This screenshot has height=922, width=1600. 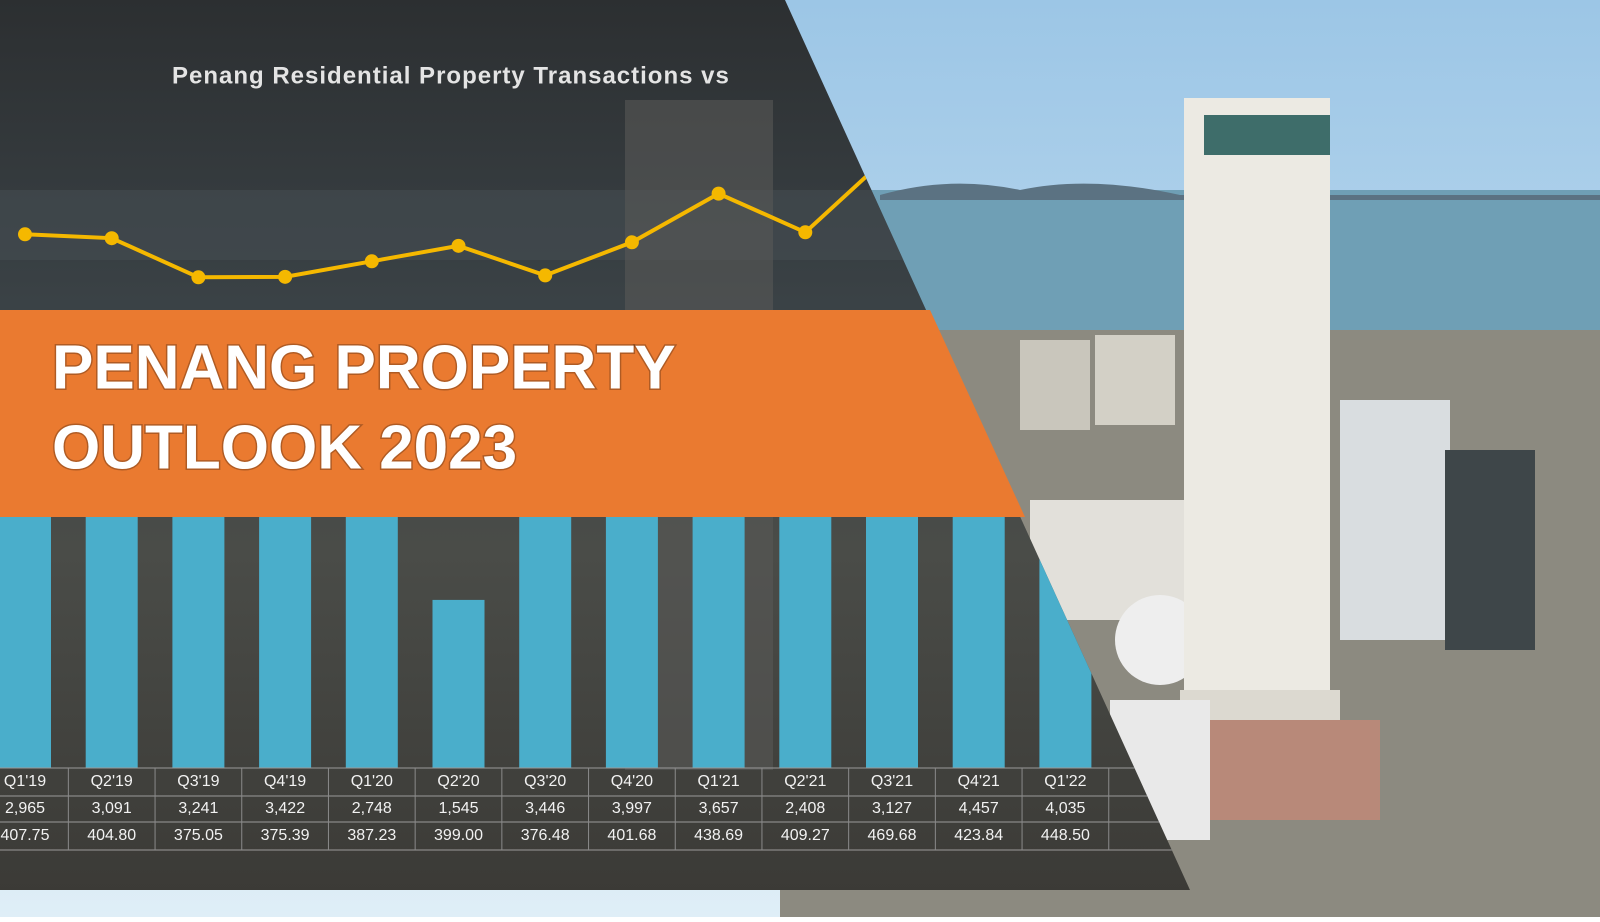 I want to click on table-value: 2,748, so click(x=372, y=808).